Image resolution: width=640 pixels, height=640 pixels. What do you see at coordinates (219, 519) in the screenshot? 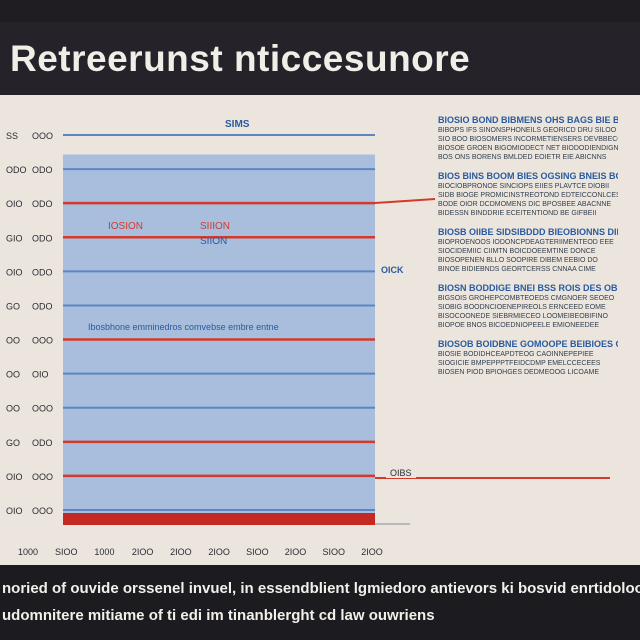
I see `baseline-band` at bounding box center [219, 519].